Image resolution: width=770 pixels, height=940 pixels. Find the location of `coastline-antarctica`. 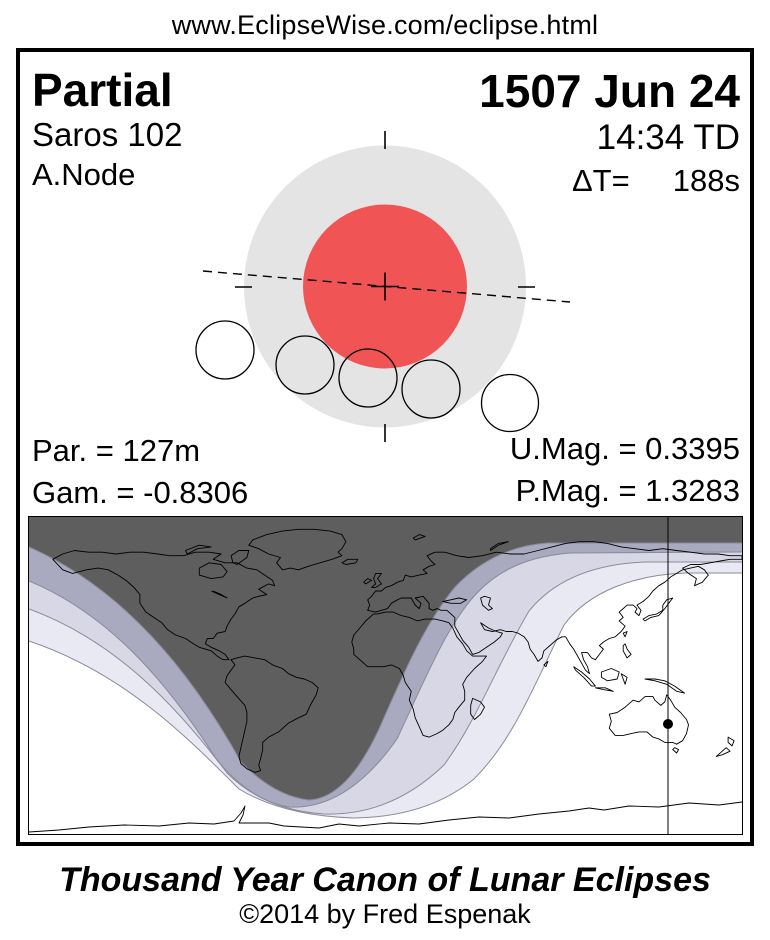

coastline-antarctica is located at coordinates (385, 817).